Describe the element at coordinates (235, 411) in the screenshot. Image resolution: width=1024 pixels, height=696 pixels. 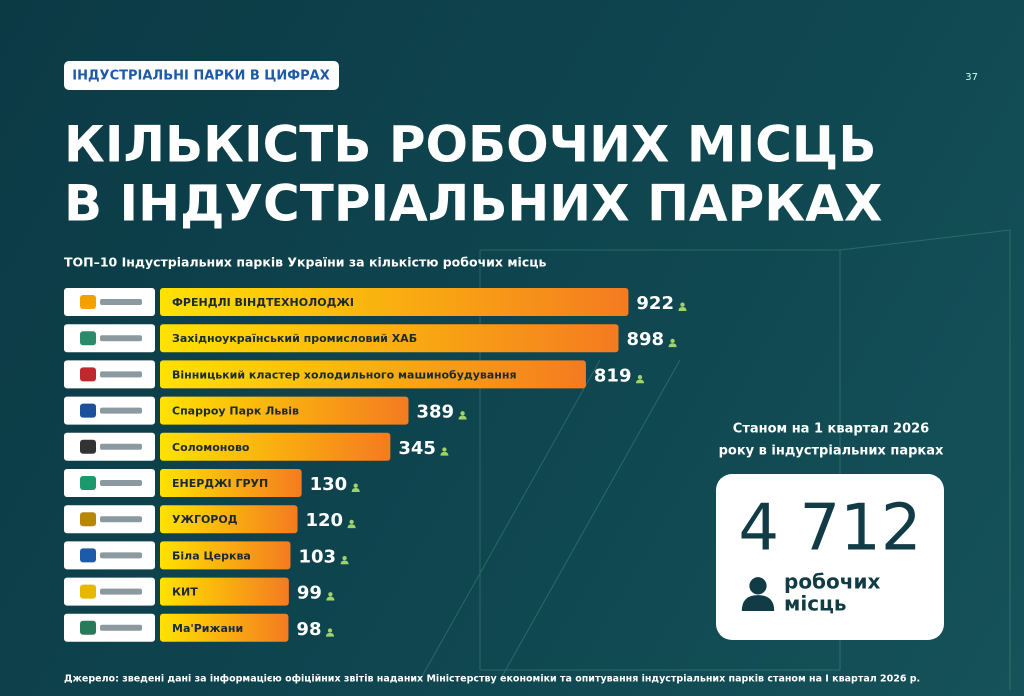
I see `bar-label: Спарроу Парк Львів` at that location.